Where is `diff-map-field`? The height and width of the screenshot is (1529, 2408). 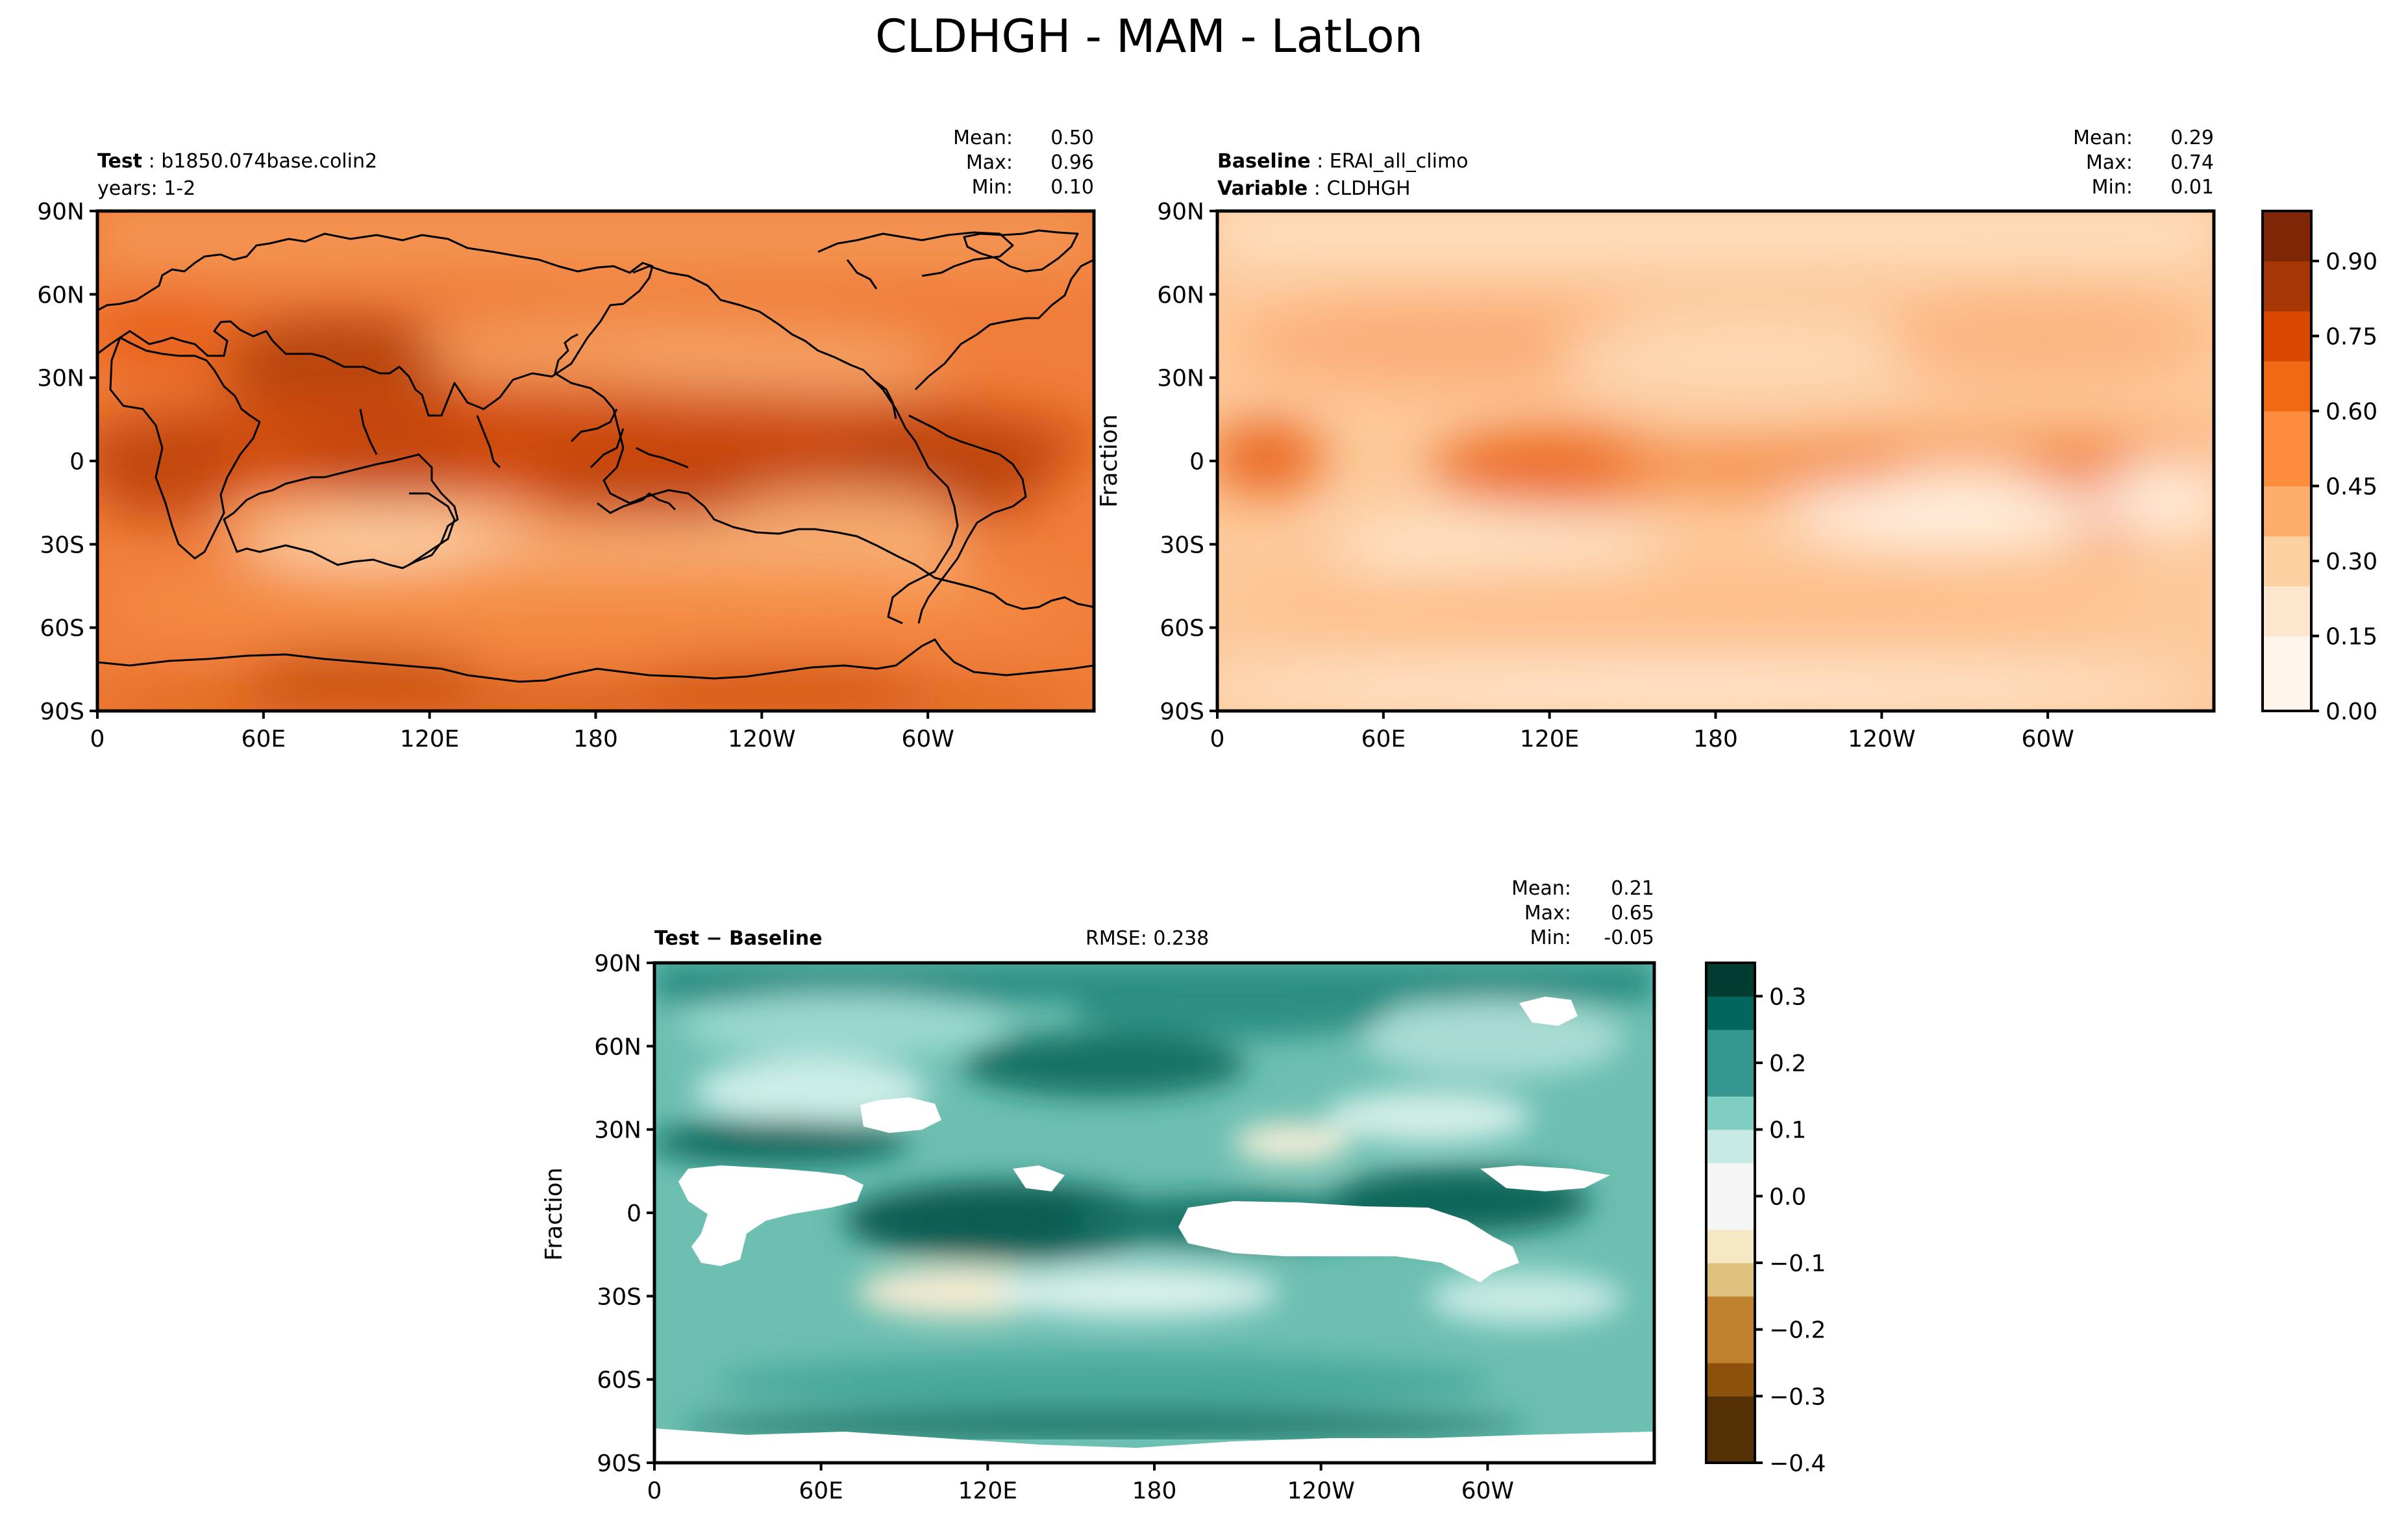
diff-map-field is located at coordinates (1154, 1213).